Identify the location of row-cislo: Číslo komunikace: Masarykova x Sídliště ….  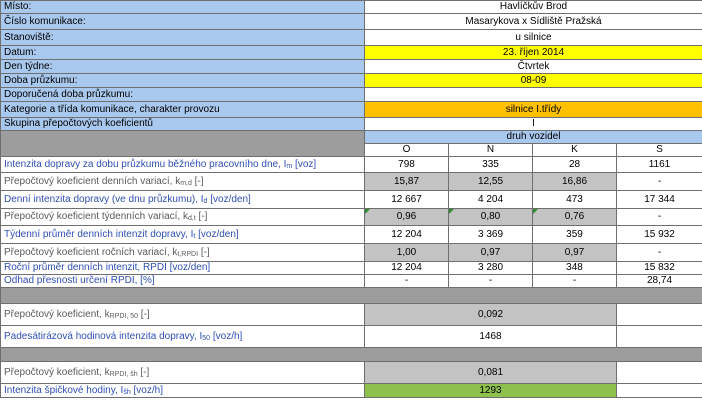
(351, 21).